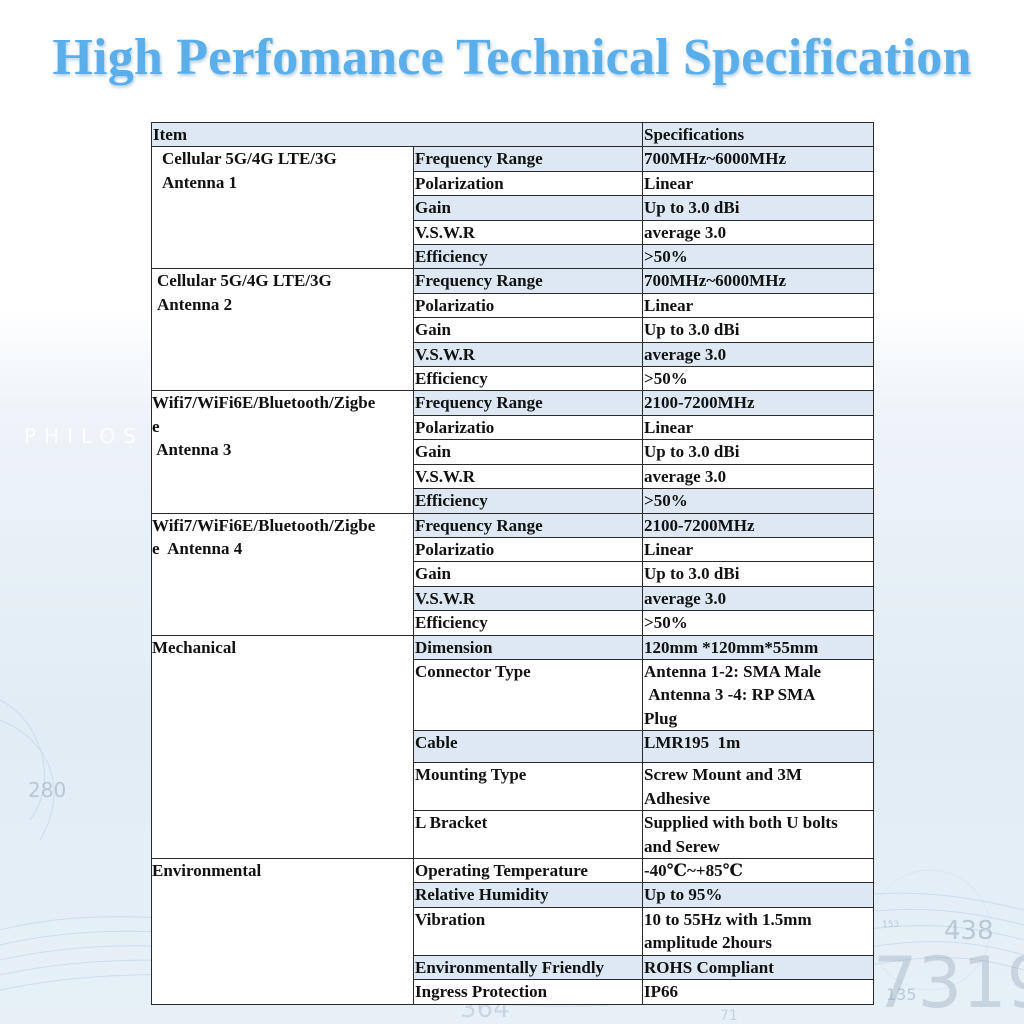  I want to click on parameter-cell: Cable, so click(528, 747).